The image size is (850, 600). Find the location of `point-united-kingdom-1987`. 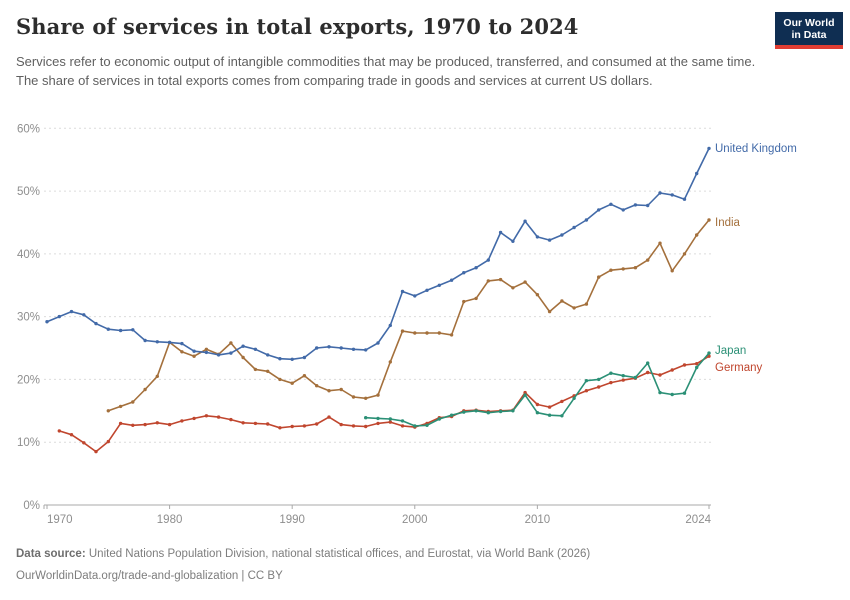

point-united-kingdom-1987 is located at coordinates (255, 349).